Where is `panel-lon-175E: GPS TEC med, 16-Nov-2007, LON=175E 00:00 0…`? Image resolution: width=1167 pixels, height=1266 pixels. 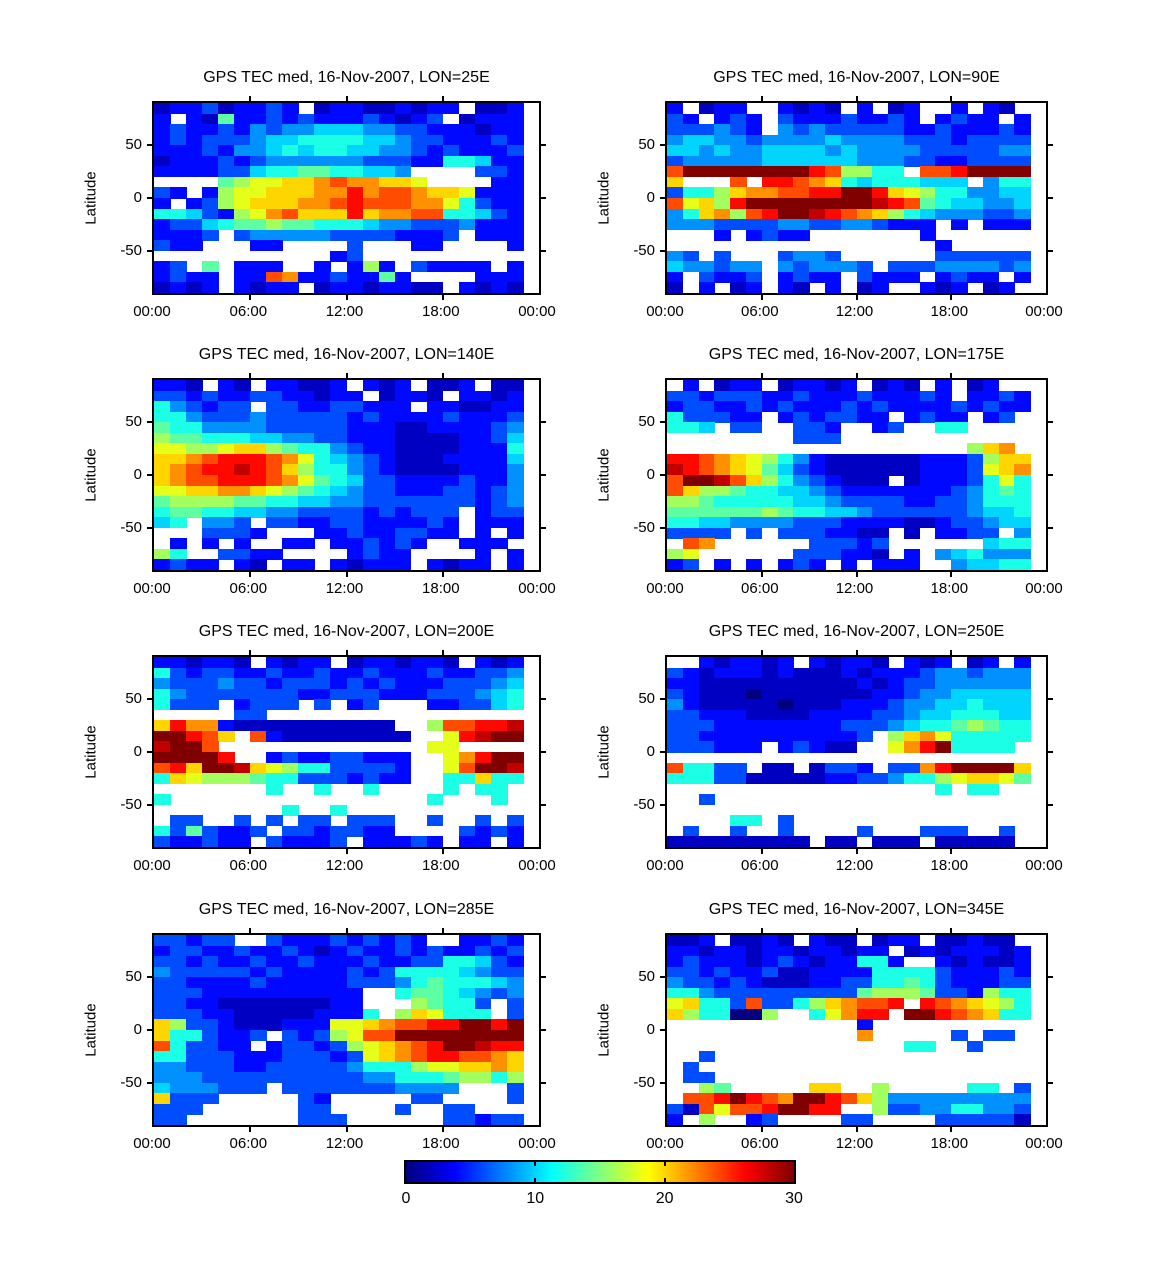 panel-lon-175E: GPS TEC med, 16-Nov-2007, LON=175E 00:00 0… is located at coordinates (829, 471).